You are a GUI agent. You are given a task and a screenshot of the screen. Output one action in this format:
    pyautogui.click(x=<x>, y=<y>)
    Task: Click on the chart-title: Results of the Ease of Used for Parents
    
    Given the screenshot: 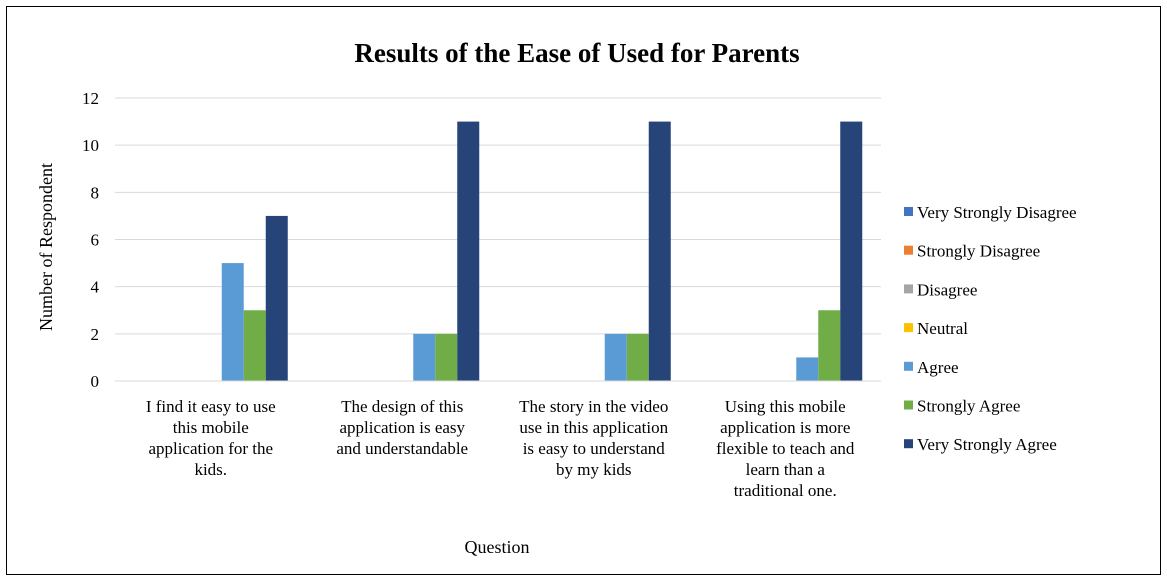 What is the action you would take?
    pyautogui.click(x=576, y=53)
    